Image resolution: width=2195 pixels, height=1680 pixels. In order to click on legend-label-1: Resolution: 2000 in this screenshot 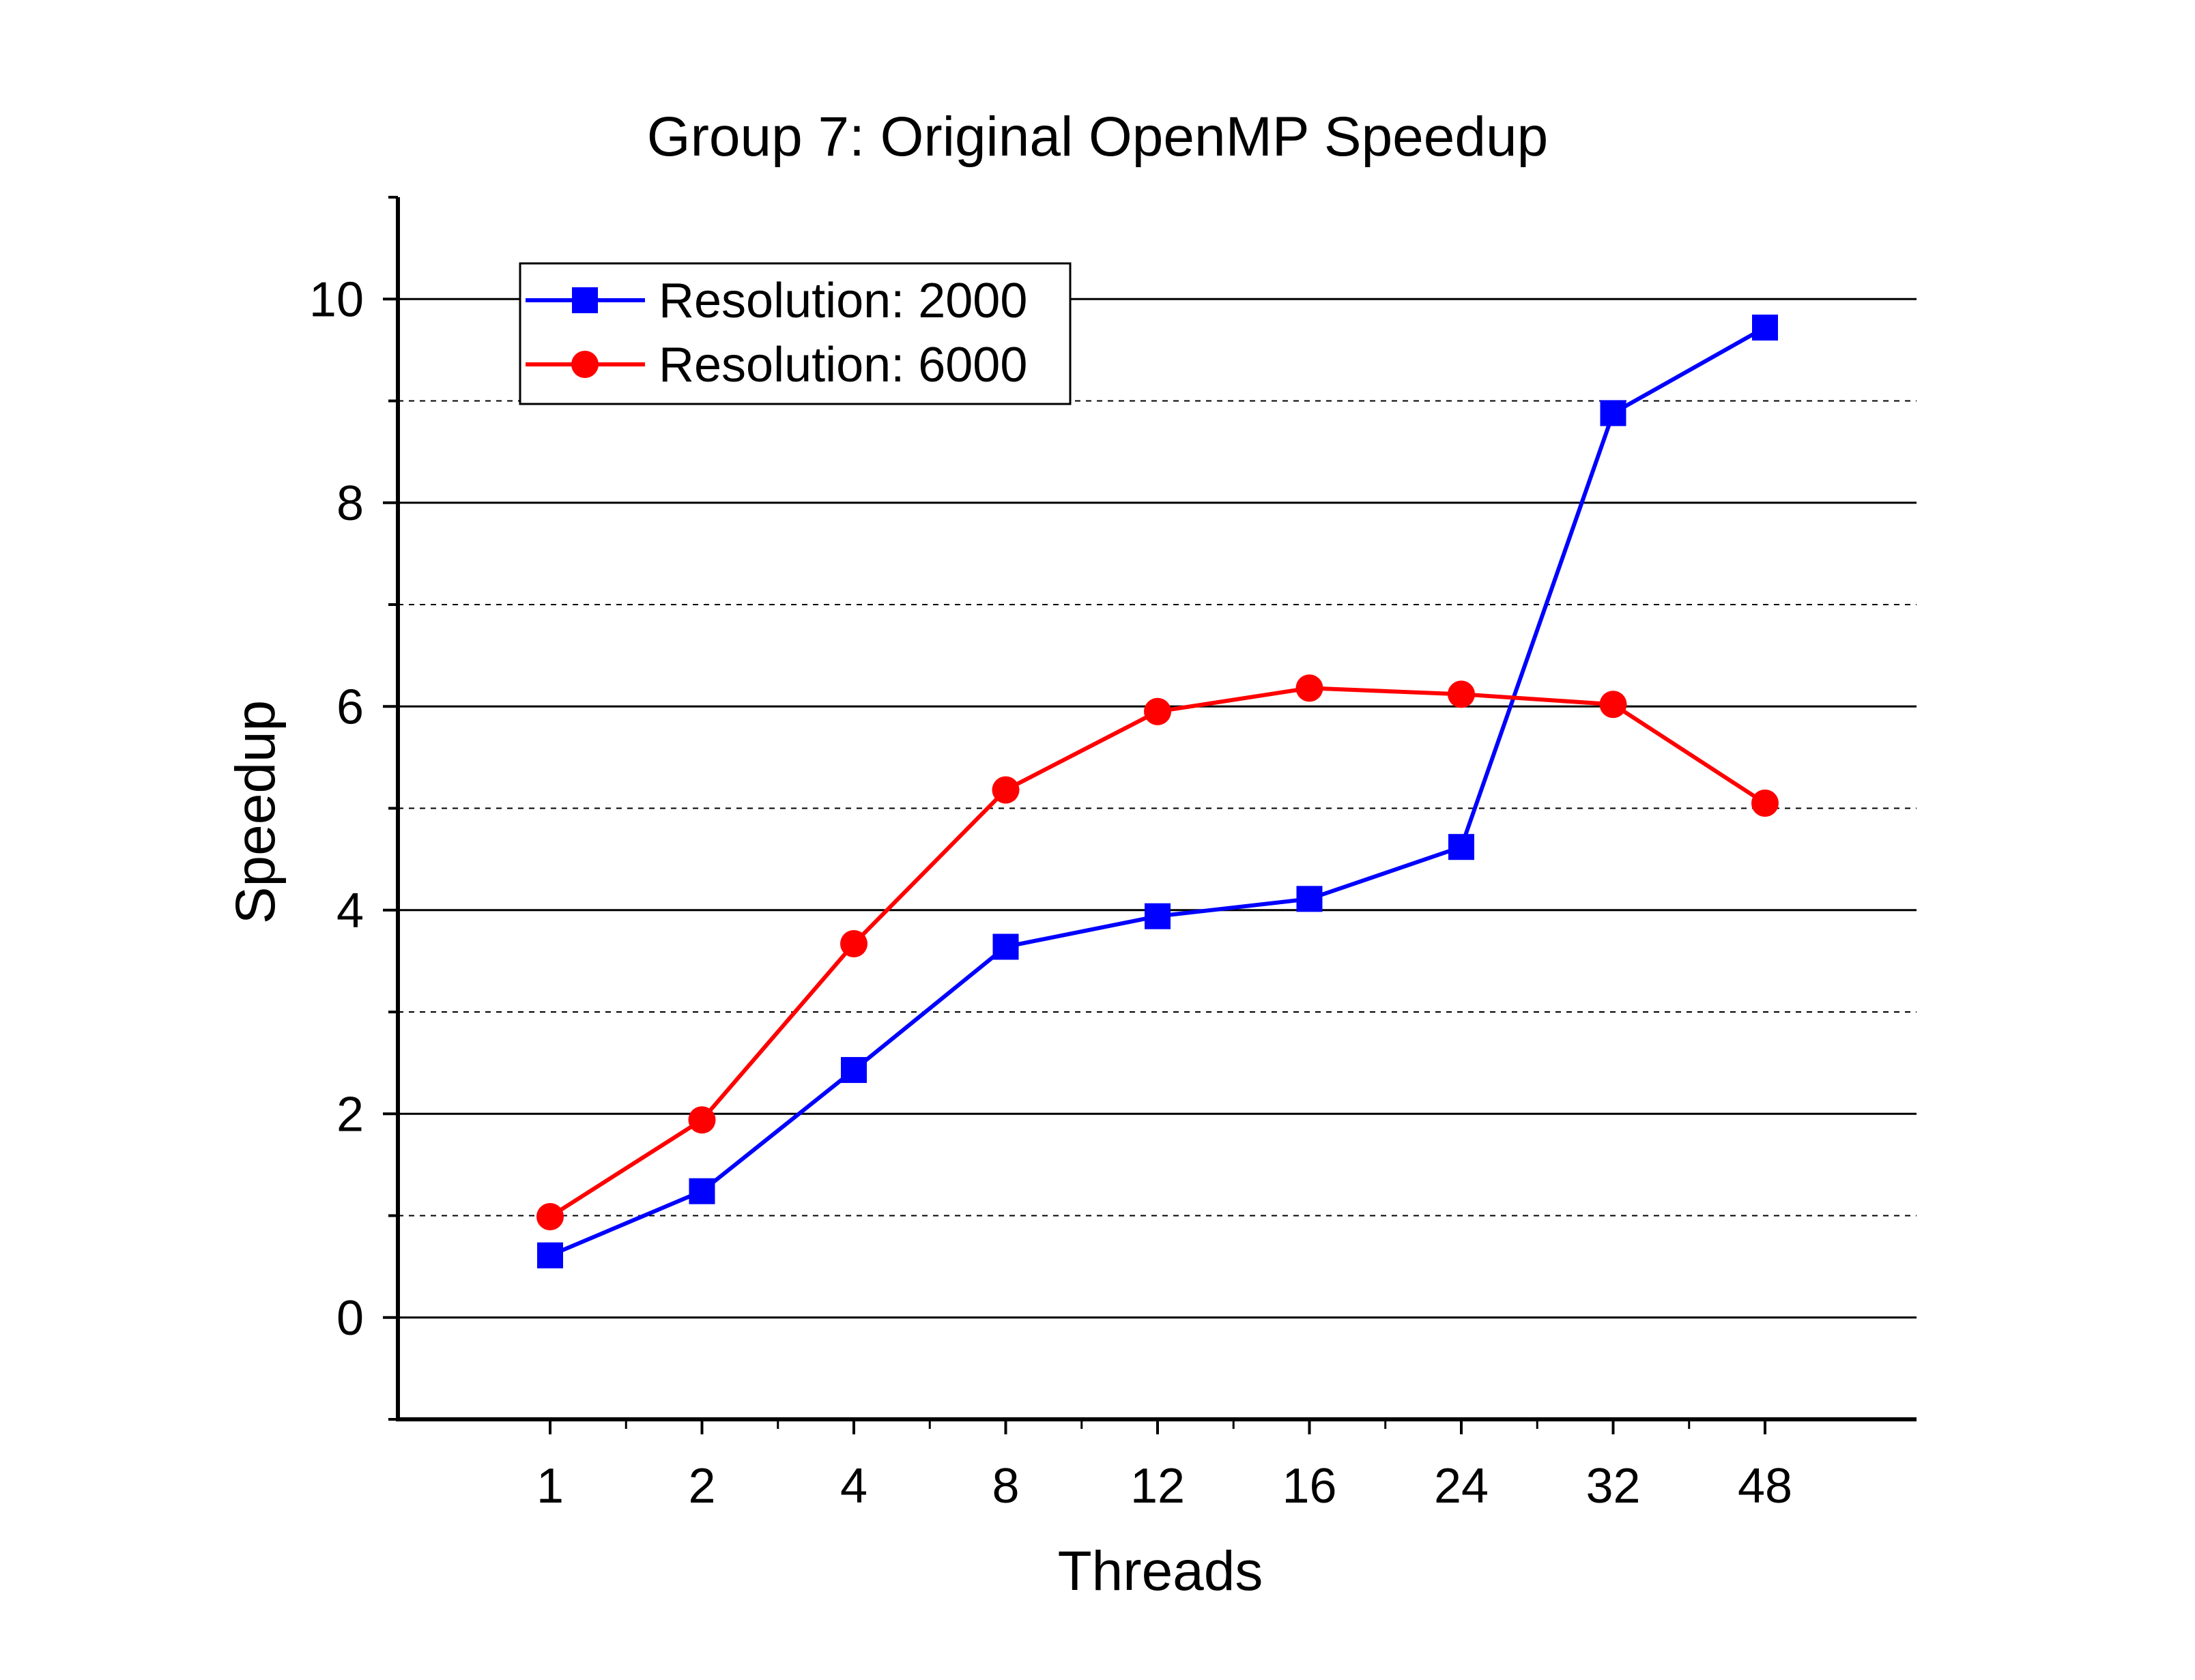, I will do `click(843, 301)`.